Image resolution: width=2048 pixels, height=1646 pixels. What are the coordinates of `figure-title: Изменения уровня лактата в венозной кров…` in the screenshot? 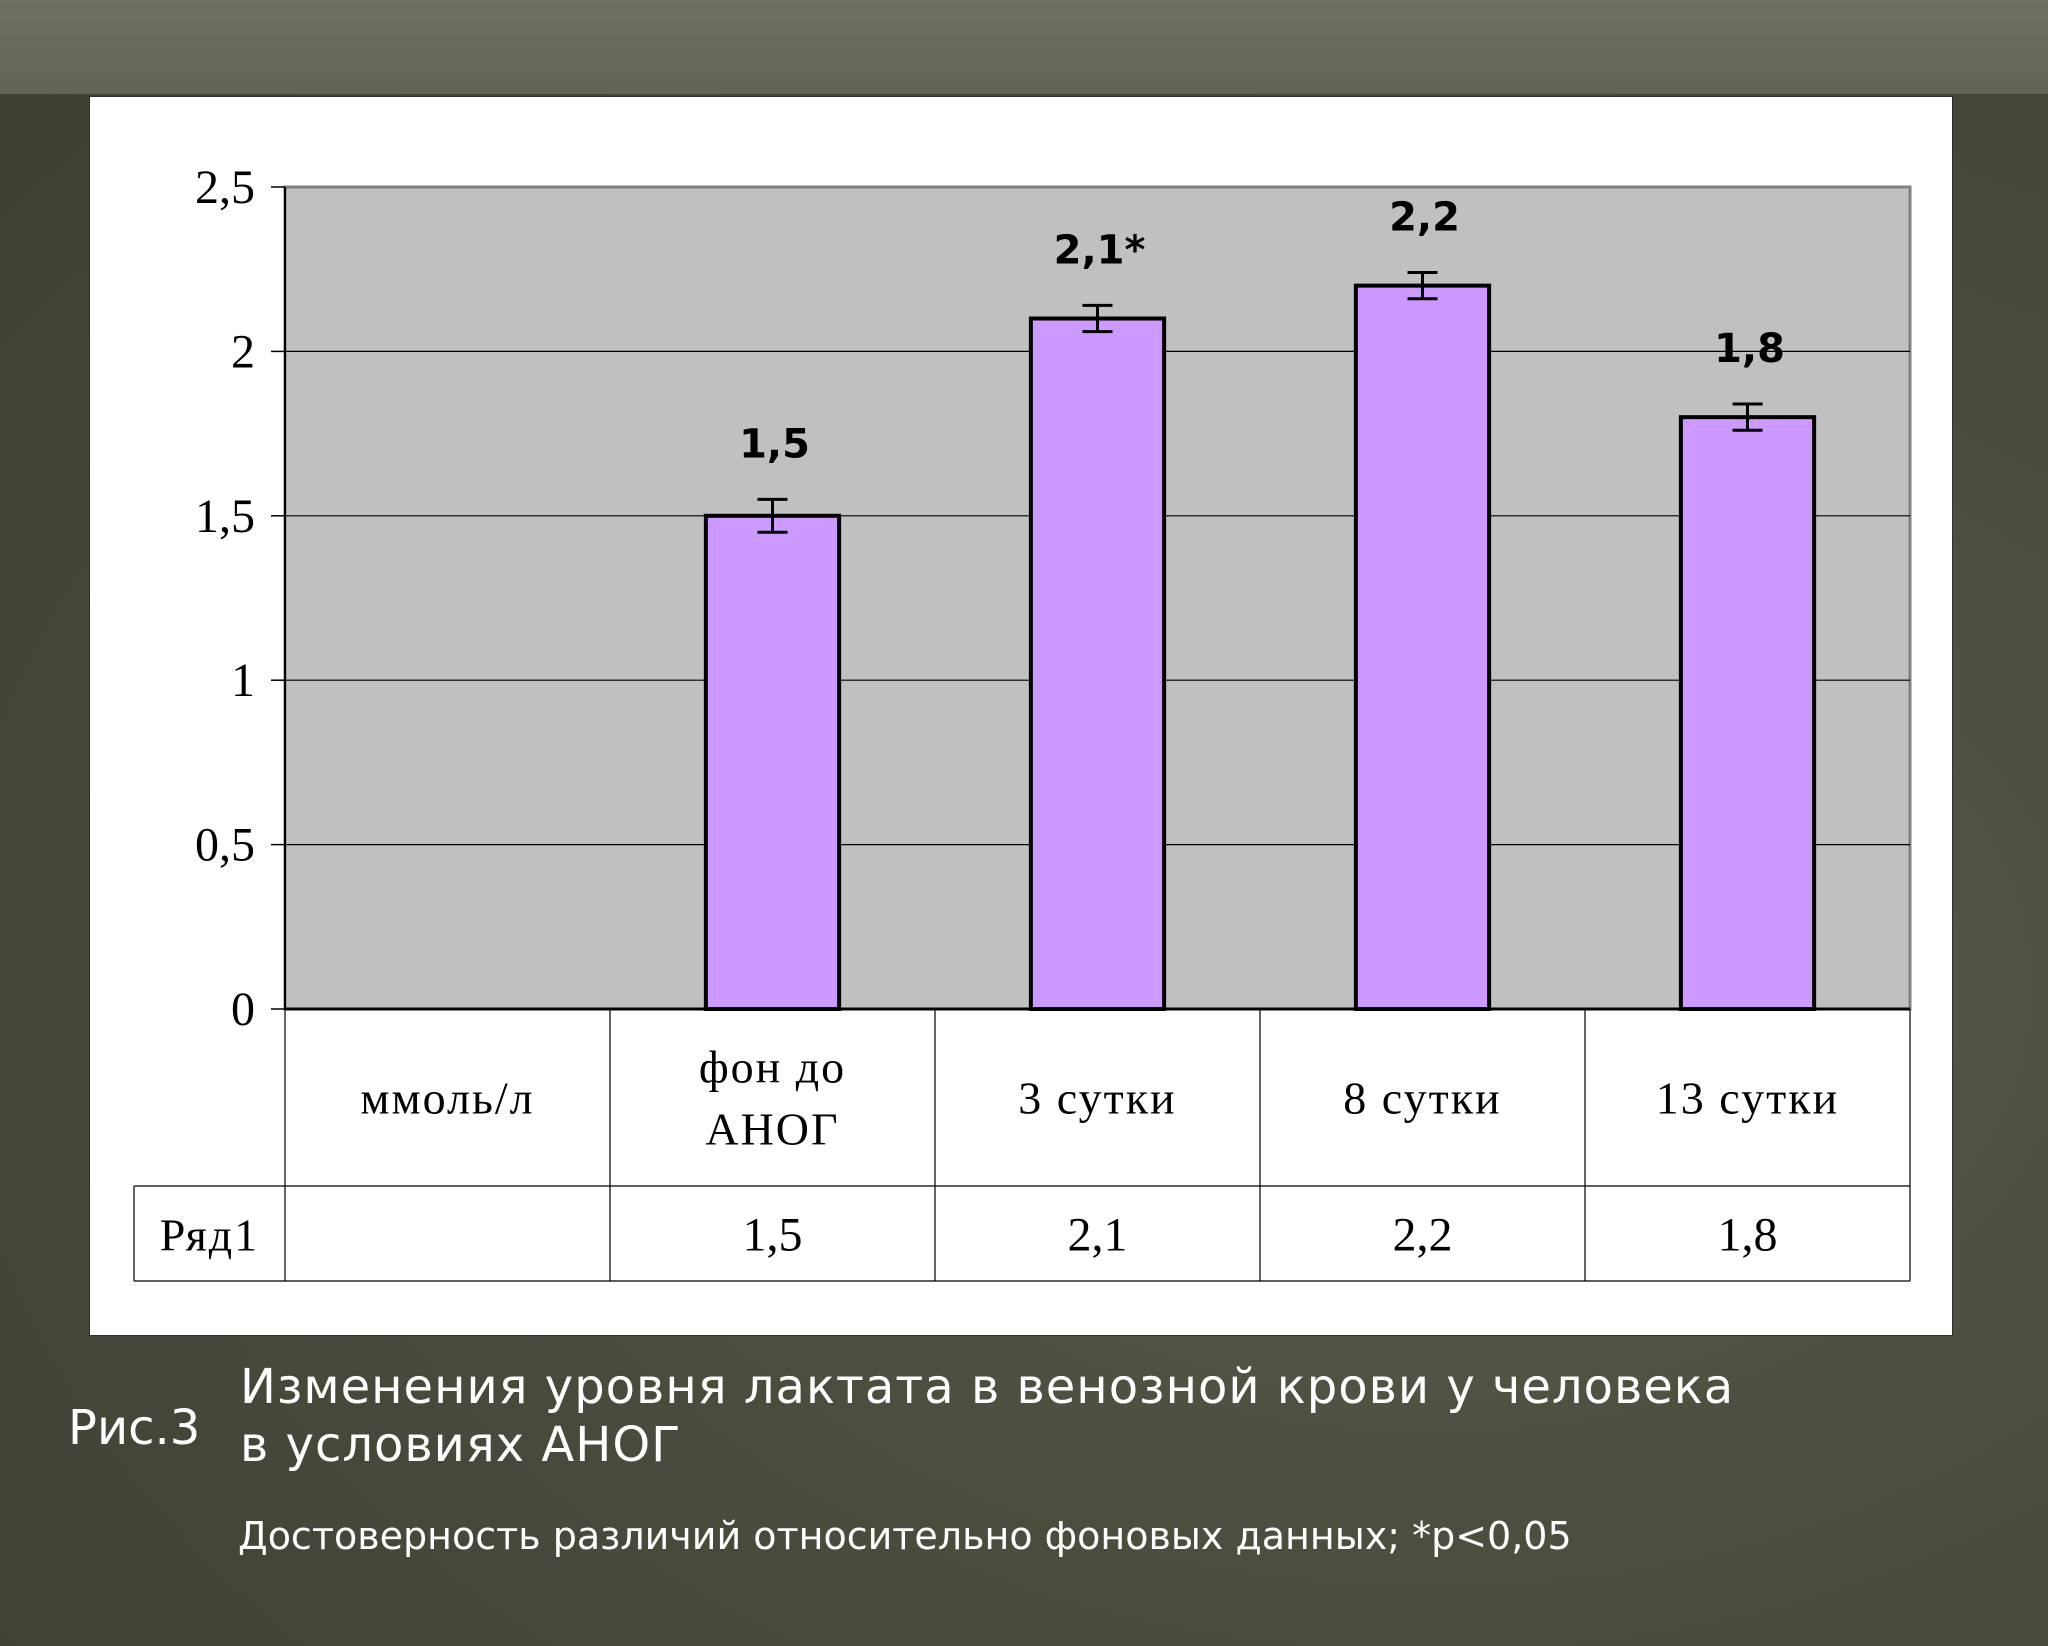 It's located at (1090, 1416).